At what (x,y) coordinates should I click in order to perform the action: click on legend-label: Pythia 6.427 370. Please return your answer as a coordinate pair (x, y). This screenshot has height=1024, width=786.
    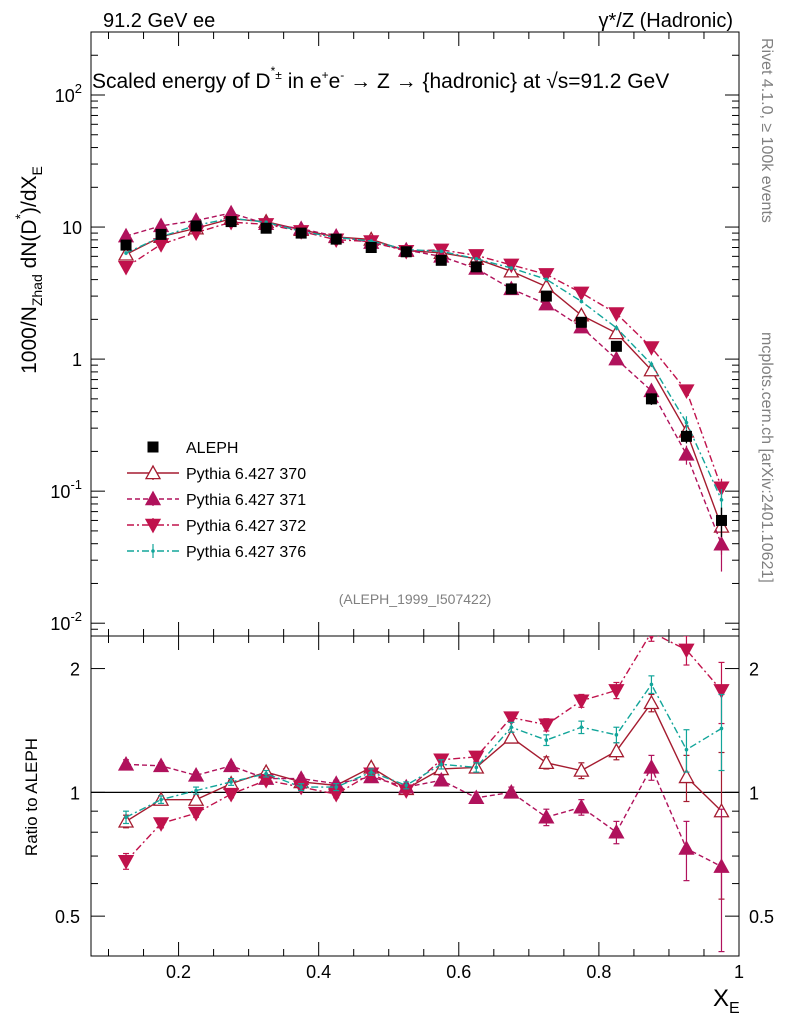
    Looking at the image, I should click on (246, 474).